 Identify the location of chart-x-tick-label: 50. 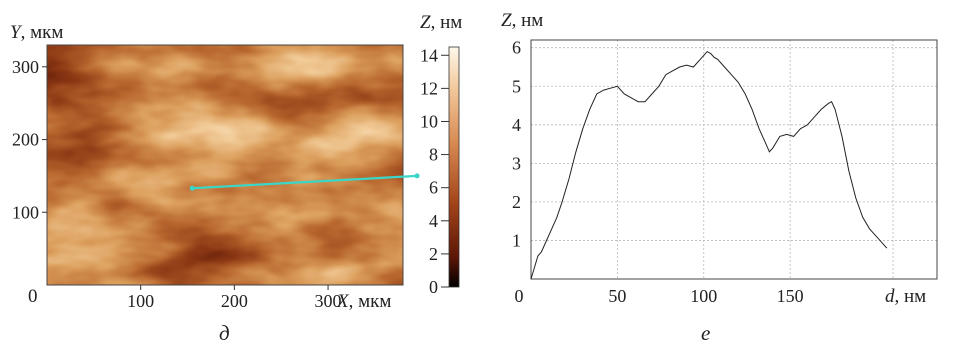
(617, 296).